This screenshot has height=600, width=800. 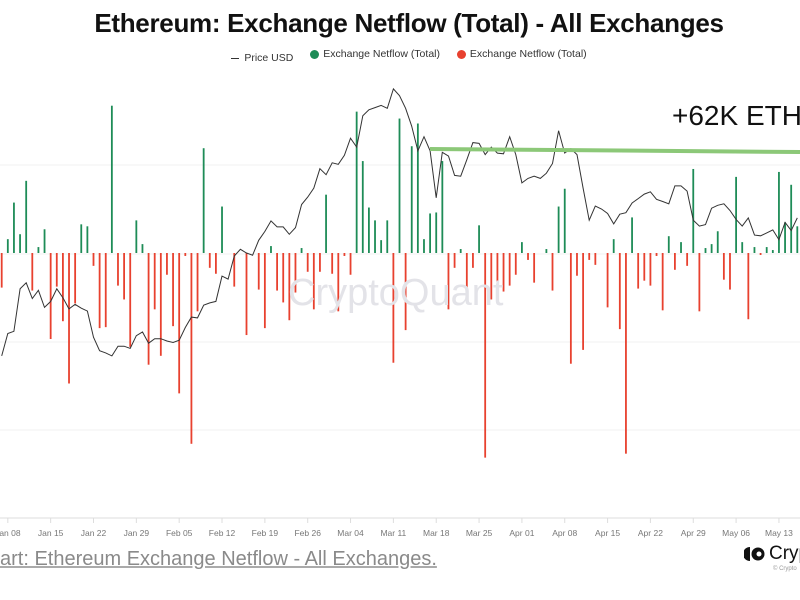 I want to click on cryptoquant-logo: Cryp, so click(x=772, y=554).